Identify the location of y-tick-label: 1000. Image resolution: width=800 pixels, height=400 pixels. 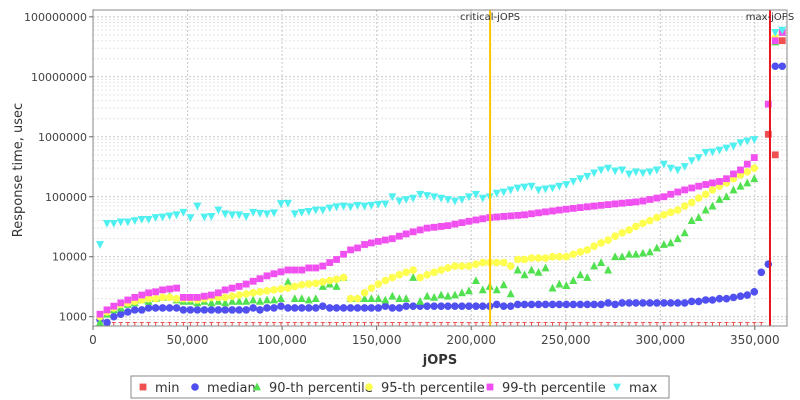
(73, 317).